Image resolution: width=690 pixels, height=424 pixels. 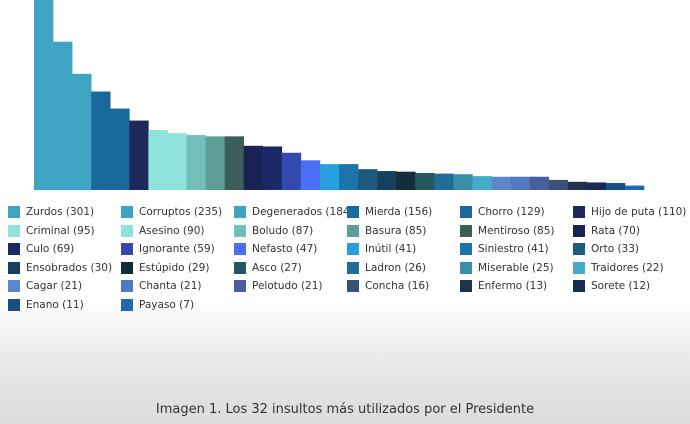 What do you see at coordinates (615, 249) in the screenshot?
I see `legend-label: Orto (33)` at bounding box center [615, 249].